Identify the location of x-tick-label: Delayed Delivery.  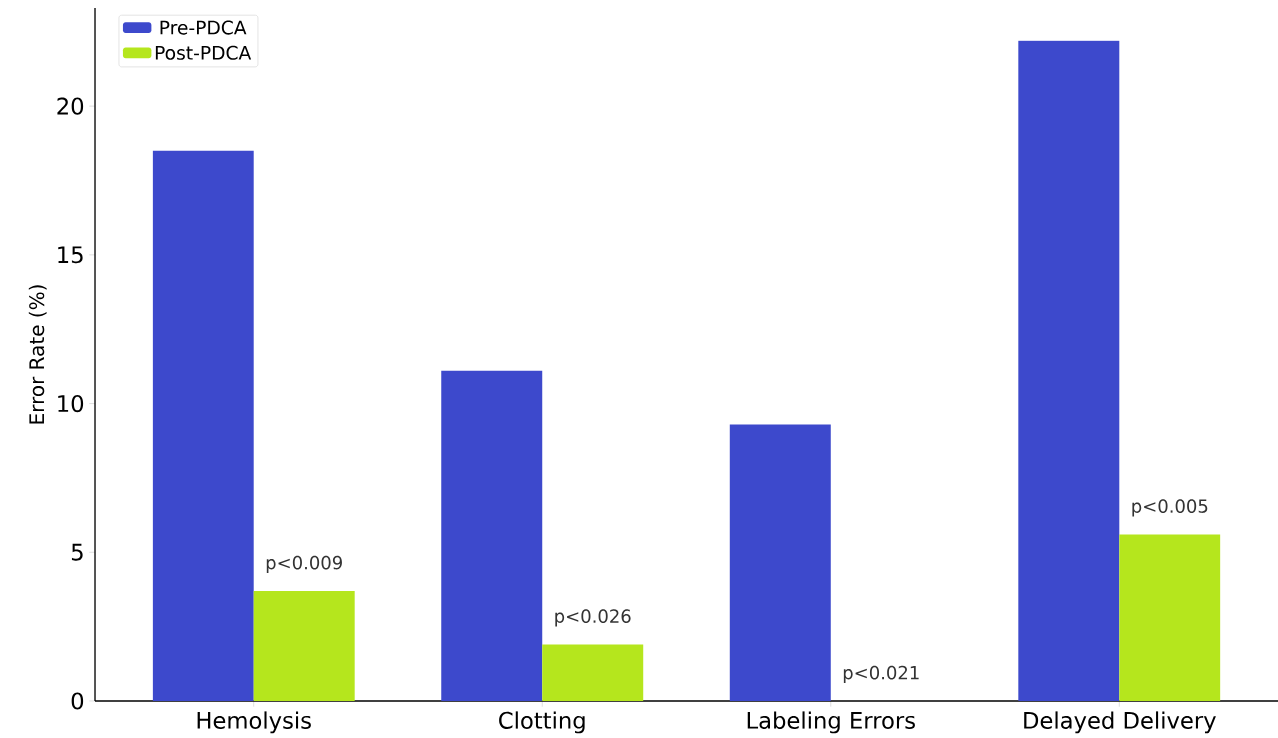
(1120, 722).